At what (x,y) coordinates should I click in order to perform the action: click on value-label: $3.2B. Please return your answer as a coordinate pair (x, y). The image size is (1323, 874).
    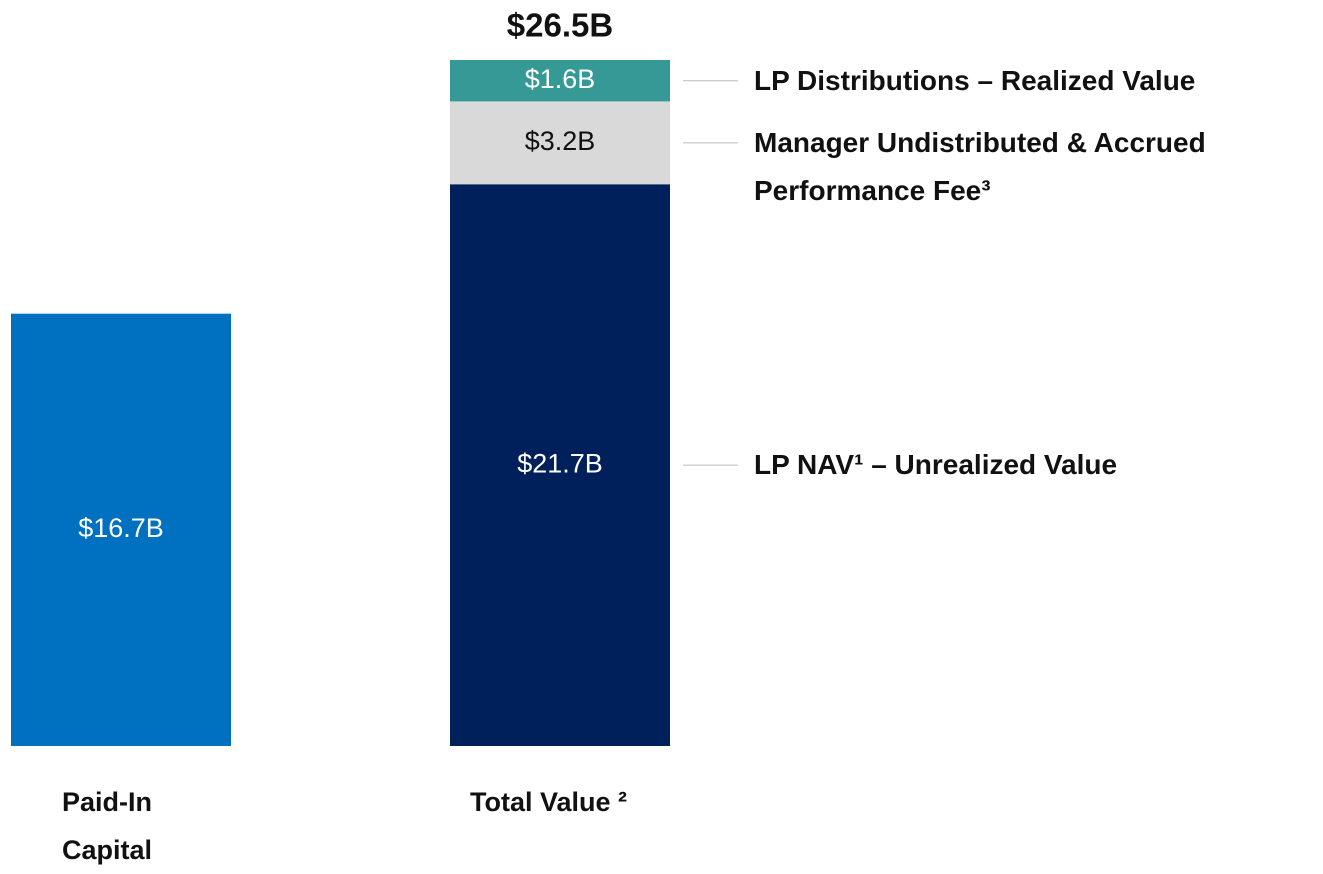
    Looking at the image, I should click on (560, 141).